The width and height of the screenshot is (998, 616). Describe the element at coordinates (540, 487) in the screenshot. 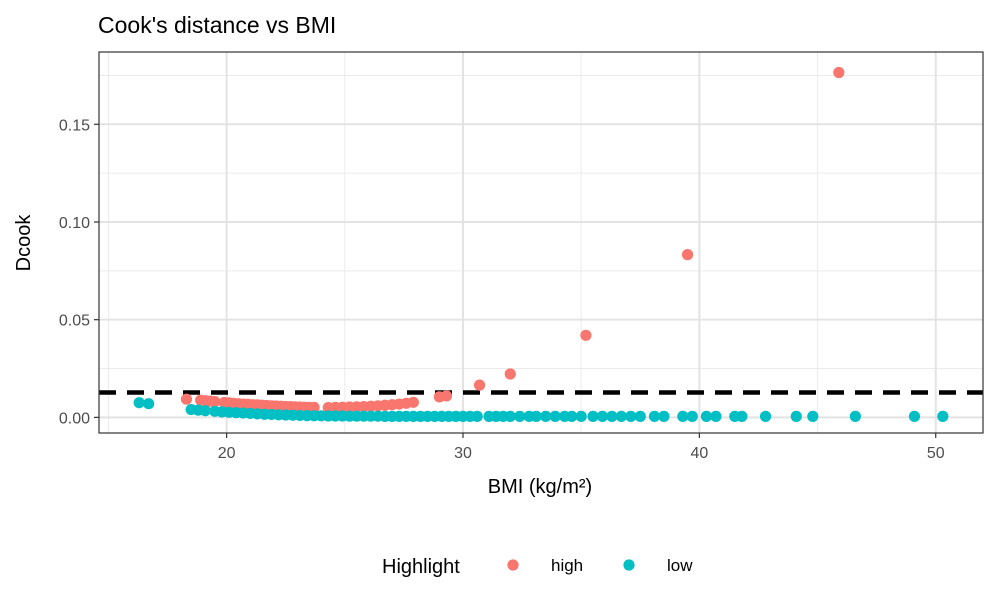

I see `x-axis-title: BMI (kg/m²)` at that location.